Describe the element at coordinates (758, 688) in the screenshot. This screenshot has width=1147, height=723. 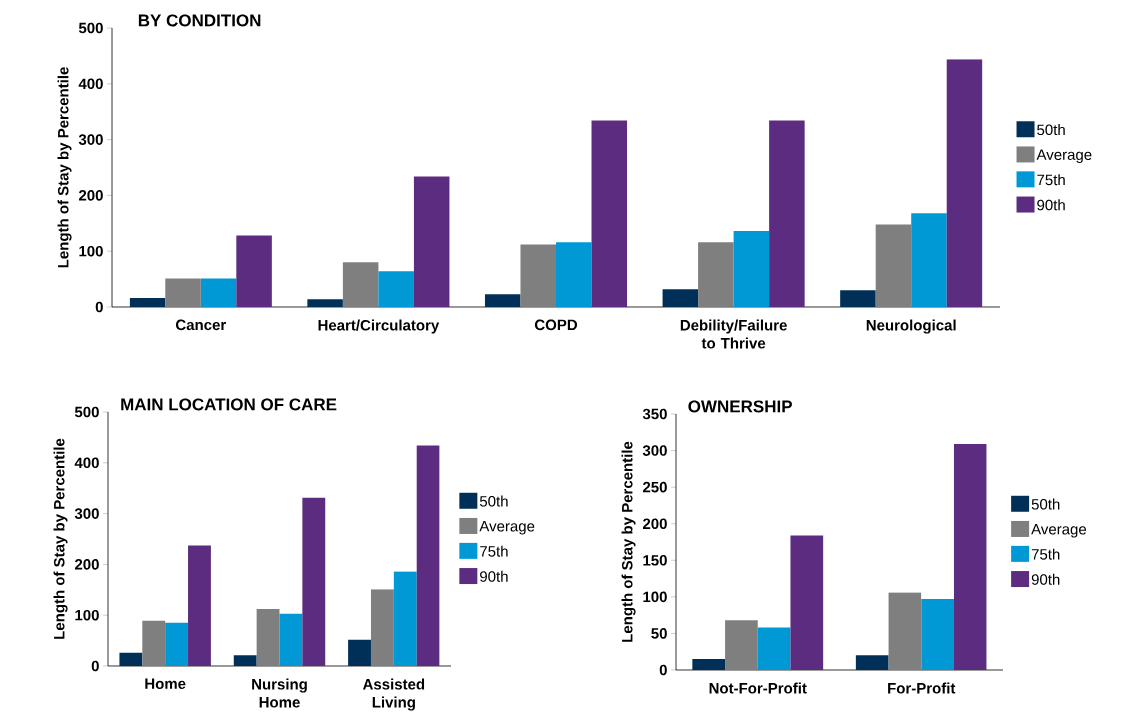
I see `x-tick-label: Not-For-Profit` at that location.